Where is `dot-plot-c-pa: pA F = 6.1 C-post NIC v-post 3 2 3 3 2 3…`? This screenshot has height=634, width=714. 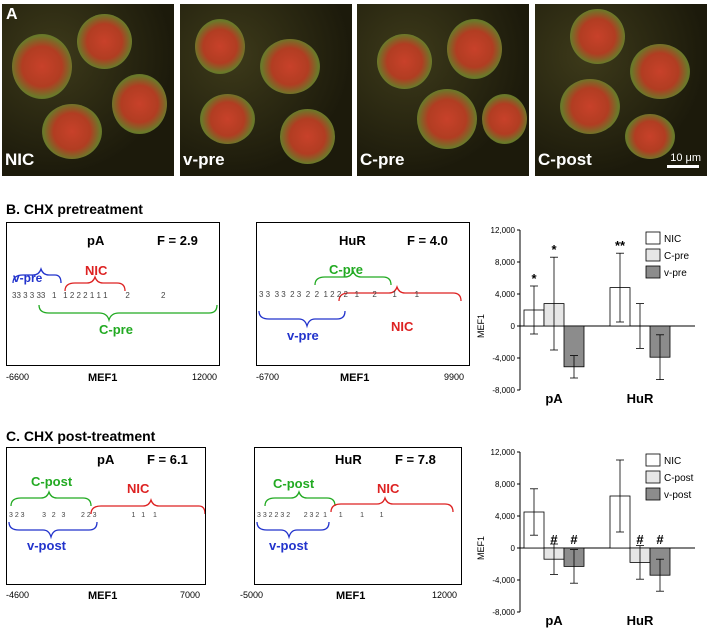
dot-plot-c-pa: pA F = 6.1 C-post NIC v-post 3 2 3 3 2 3… is located at coordinates (106, 516).